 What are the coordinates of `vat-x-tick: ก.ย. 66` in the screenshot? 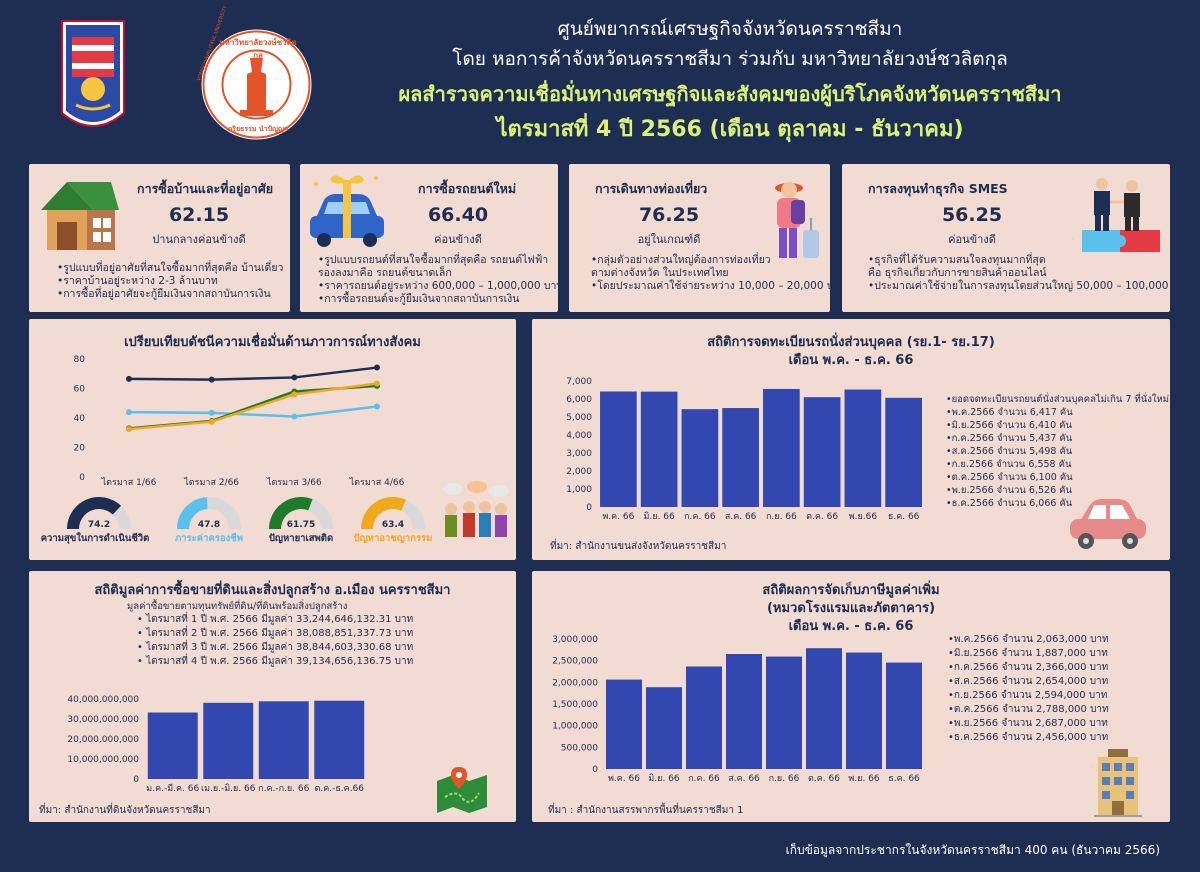 It's located at (784, 779).